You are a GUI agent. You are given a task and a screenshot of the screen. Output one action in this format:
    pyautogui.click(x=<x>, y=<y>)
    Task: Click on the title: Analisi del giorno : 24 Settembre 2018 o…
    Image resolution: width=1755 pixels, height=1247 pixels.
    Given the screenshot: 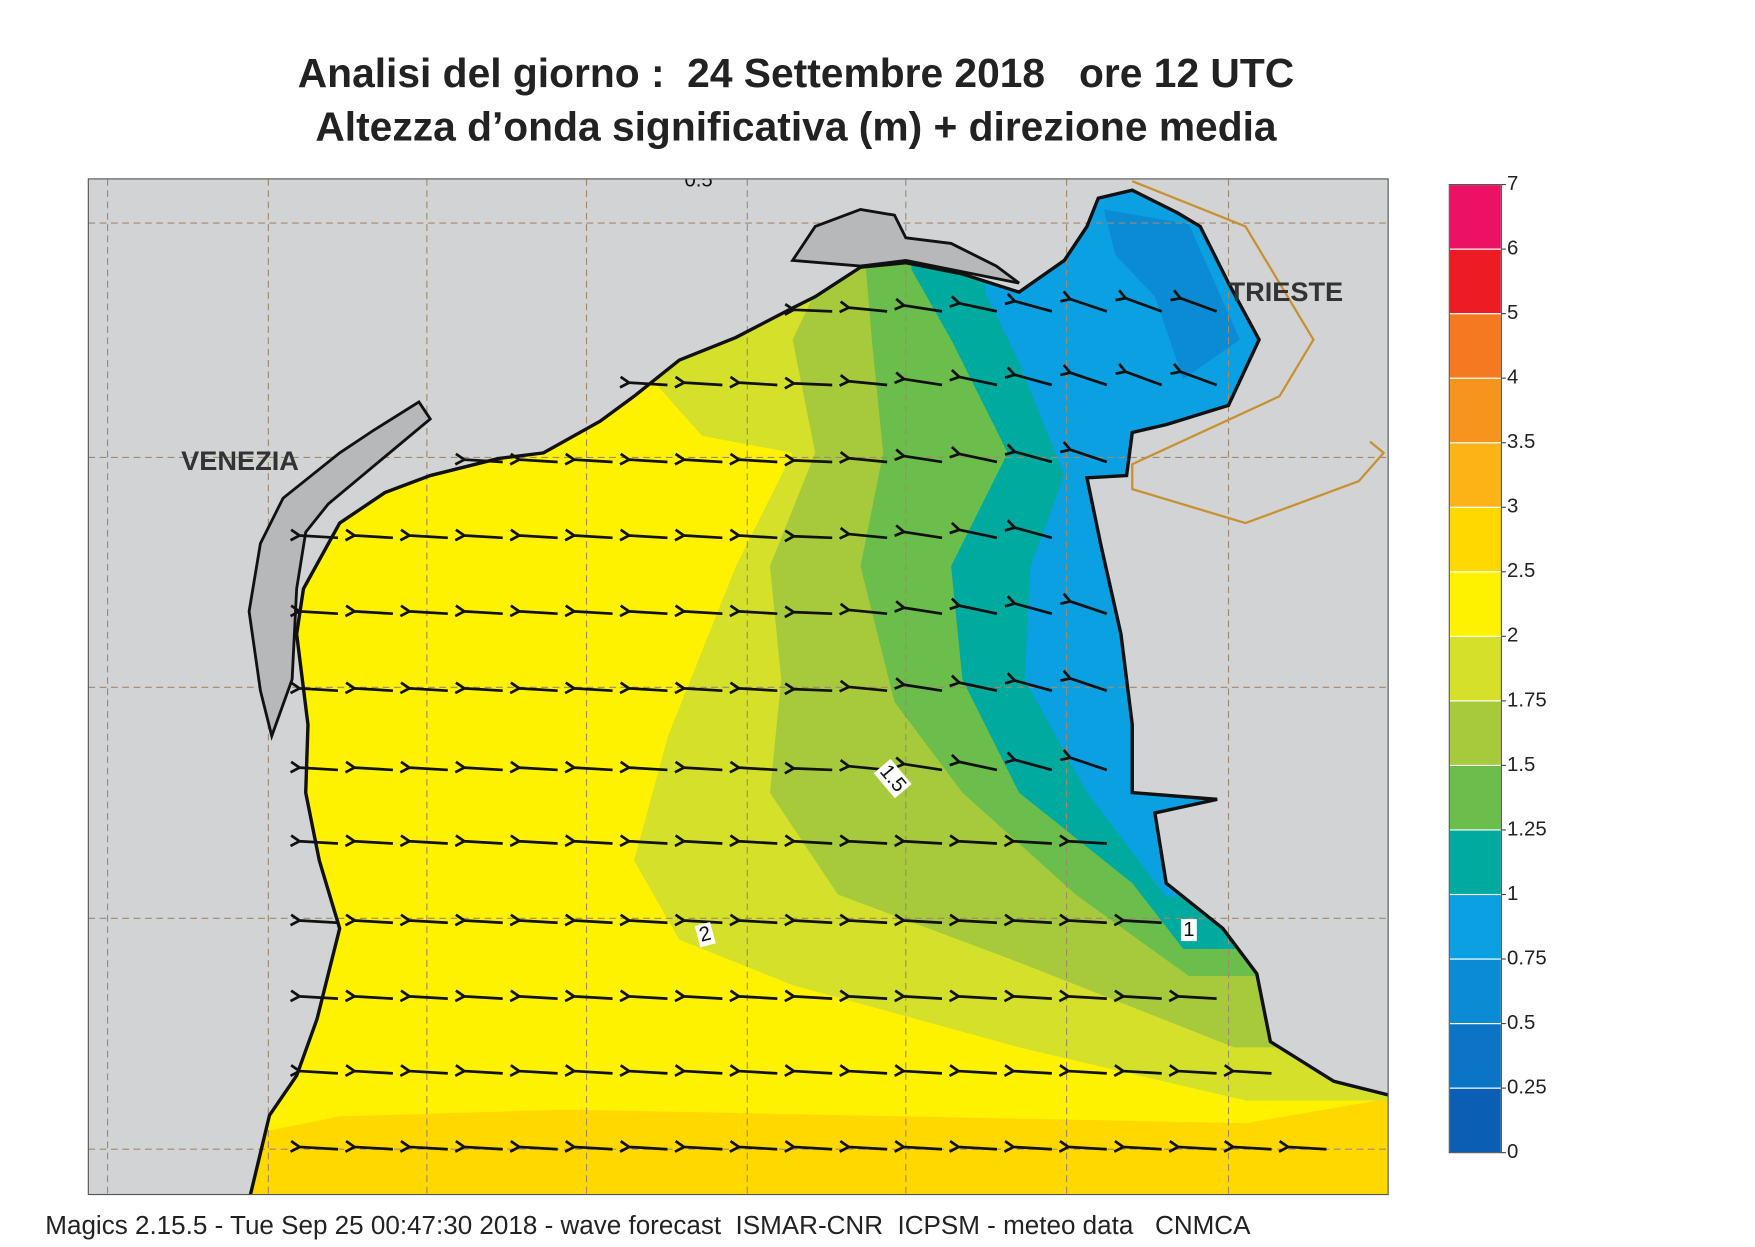 What is the action you would take?
    pyautogui.click(x=796, y=73)
    